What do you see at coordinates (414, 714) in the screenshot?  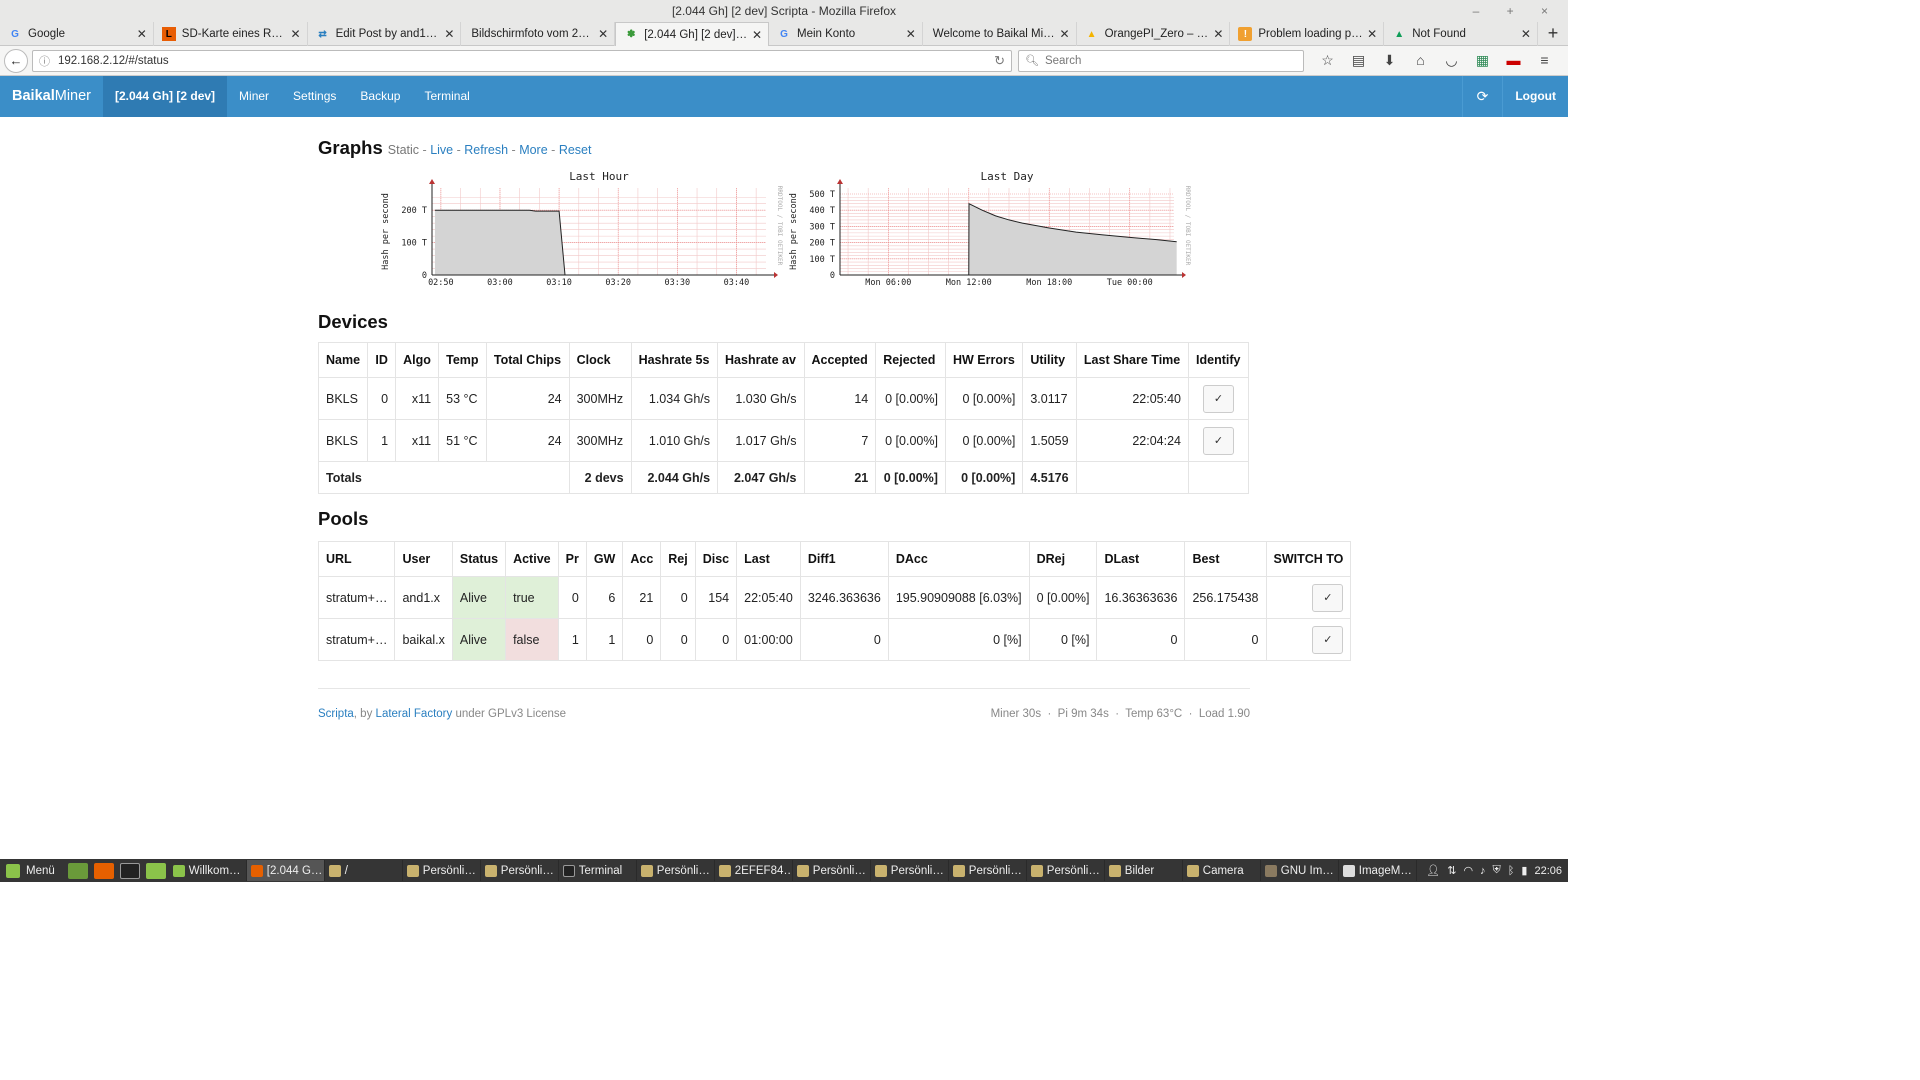 I see `lateral-factory-link: Lateral Factory` at bounding box center [414, 714].